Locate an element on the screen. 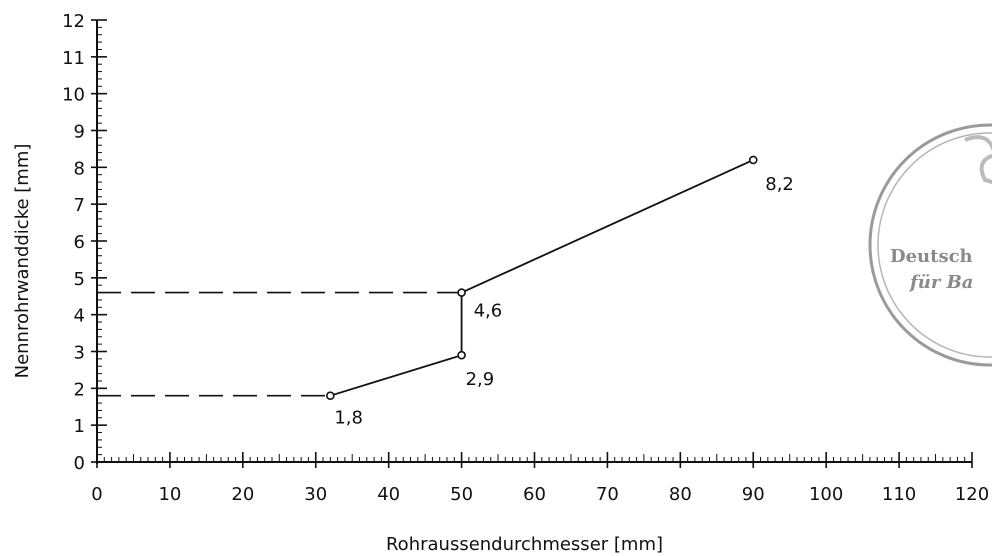 The width and height of the screenshot is (992, 556). y-tick-label: 0 is located at coordinates (79, 463).